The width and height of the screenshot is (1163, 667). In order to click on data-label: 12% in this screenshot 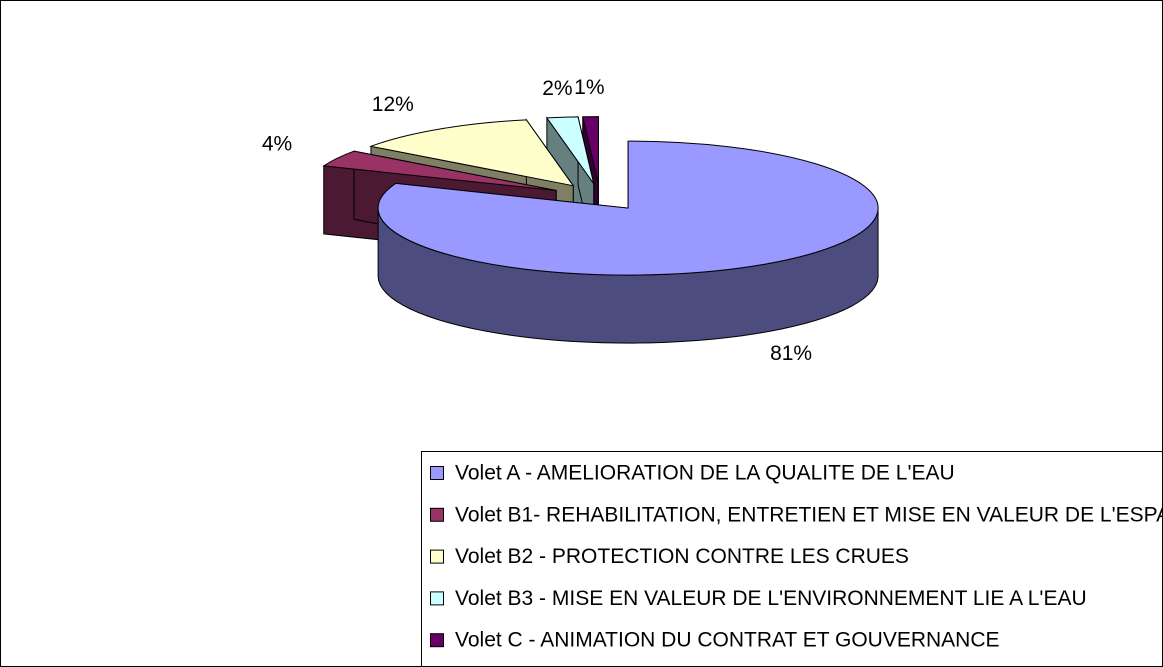, I will do `click(393, 104)`.